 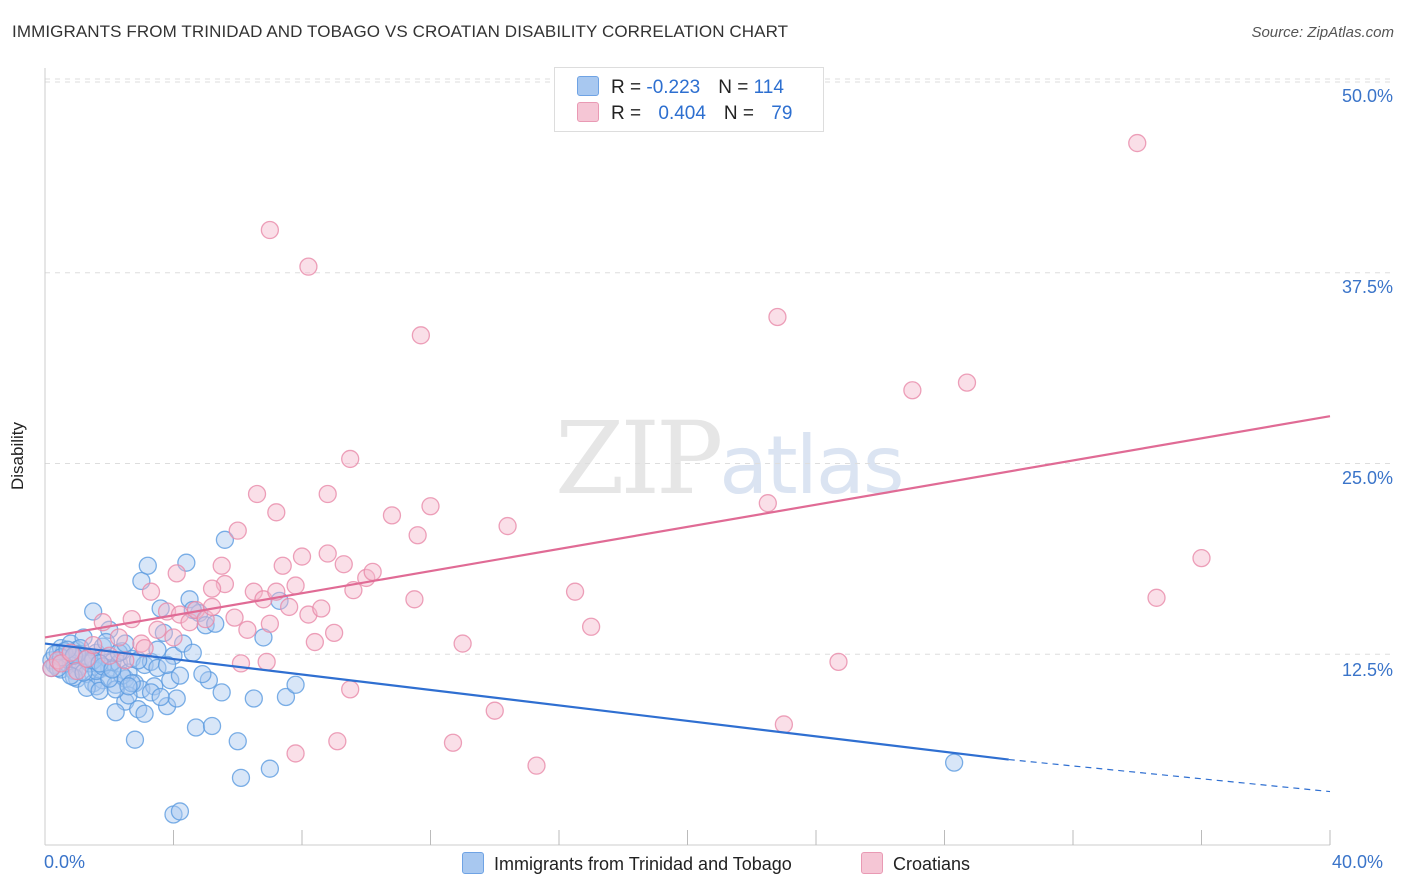 What do you see at coordinates (588, 86) in the screenshot?
I see `legend-swatch-immigrants` at bounding box center [588, 86].